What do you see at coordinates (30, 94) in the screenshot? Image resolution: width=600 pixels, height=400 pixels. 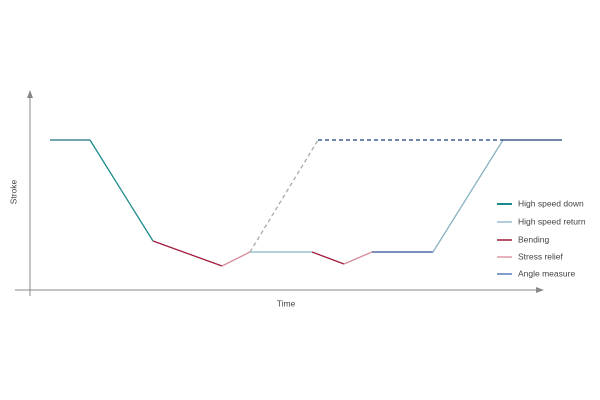 I see `y-axis-arrow` at bounding box center [30, 94].